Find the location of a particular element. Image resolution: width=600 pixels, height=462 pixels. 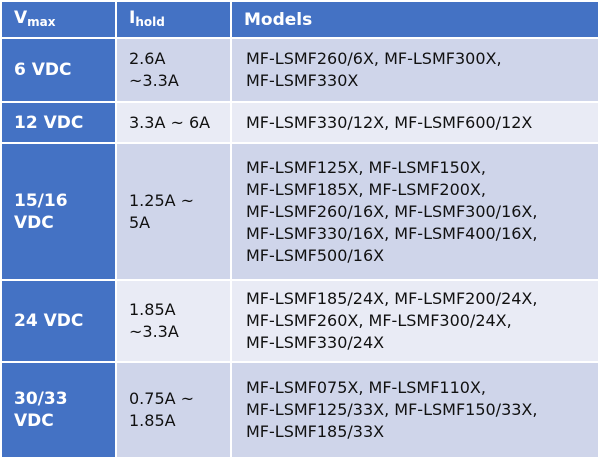

models-cell: MF-LSMF330/12X, MF-LSMF600/12X is located at coordinates (415, 122).